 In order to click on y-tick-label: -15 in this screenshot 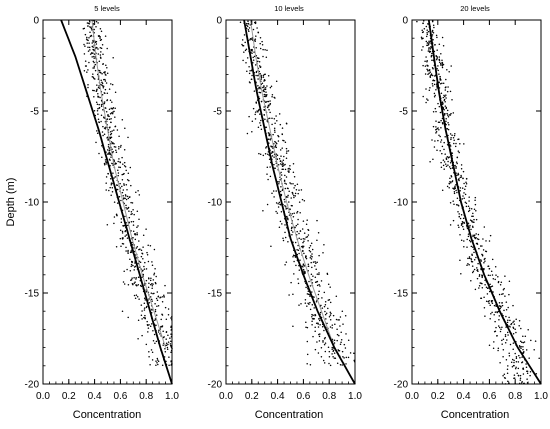, I will do `click(32, 294)`.